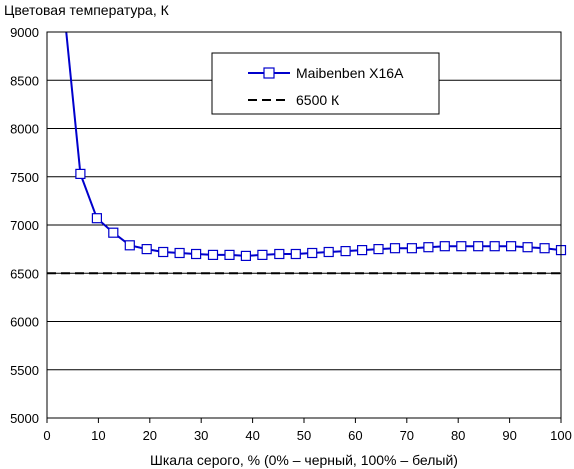 The width and height of the screenshot is (574, 469). Describe the element at coordinates (24, 273) in the screenshot. I see `y-tick-label: 6500` at that location.